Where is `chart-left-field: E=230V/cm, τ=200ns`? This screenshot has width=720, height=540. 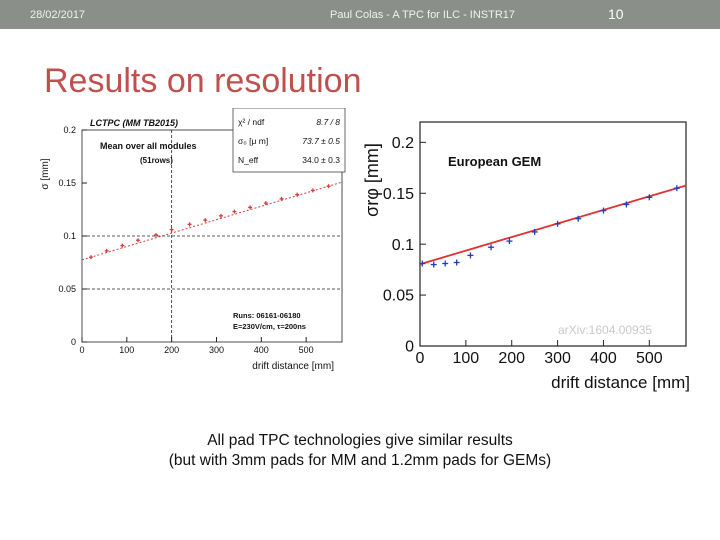
chart-left-field: E=230V/cm, τ=200ns is located at coordinates (269, 326).